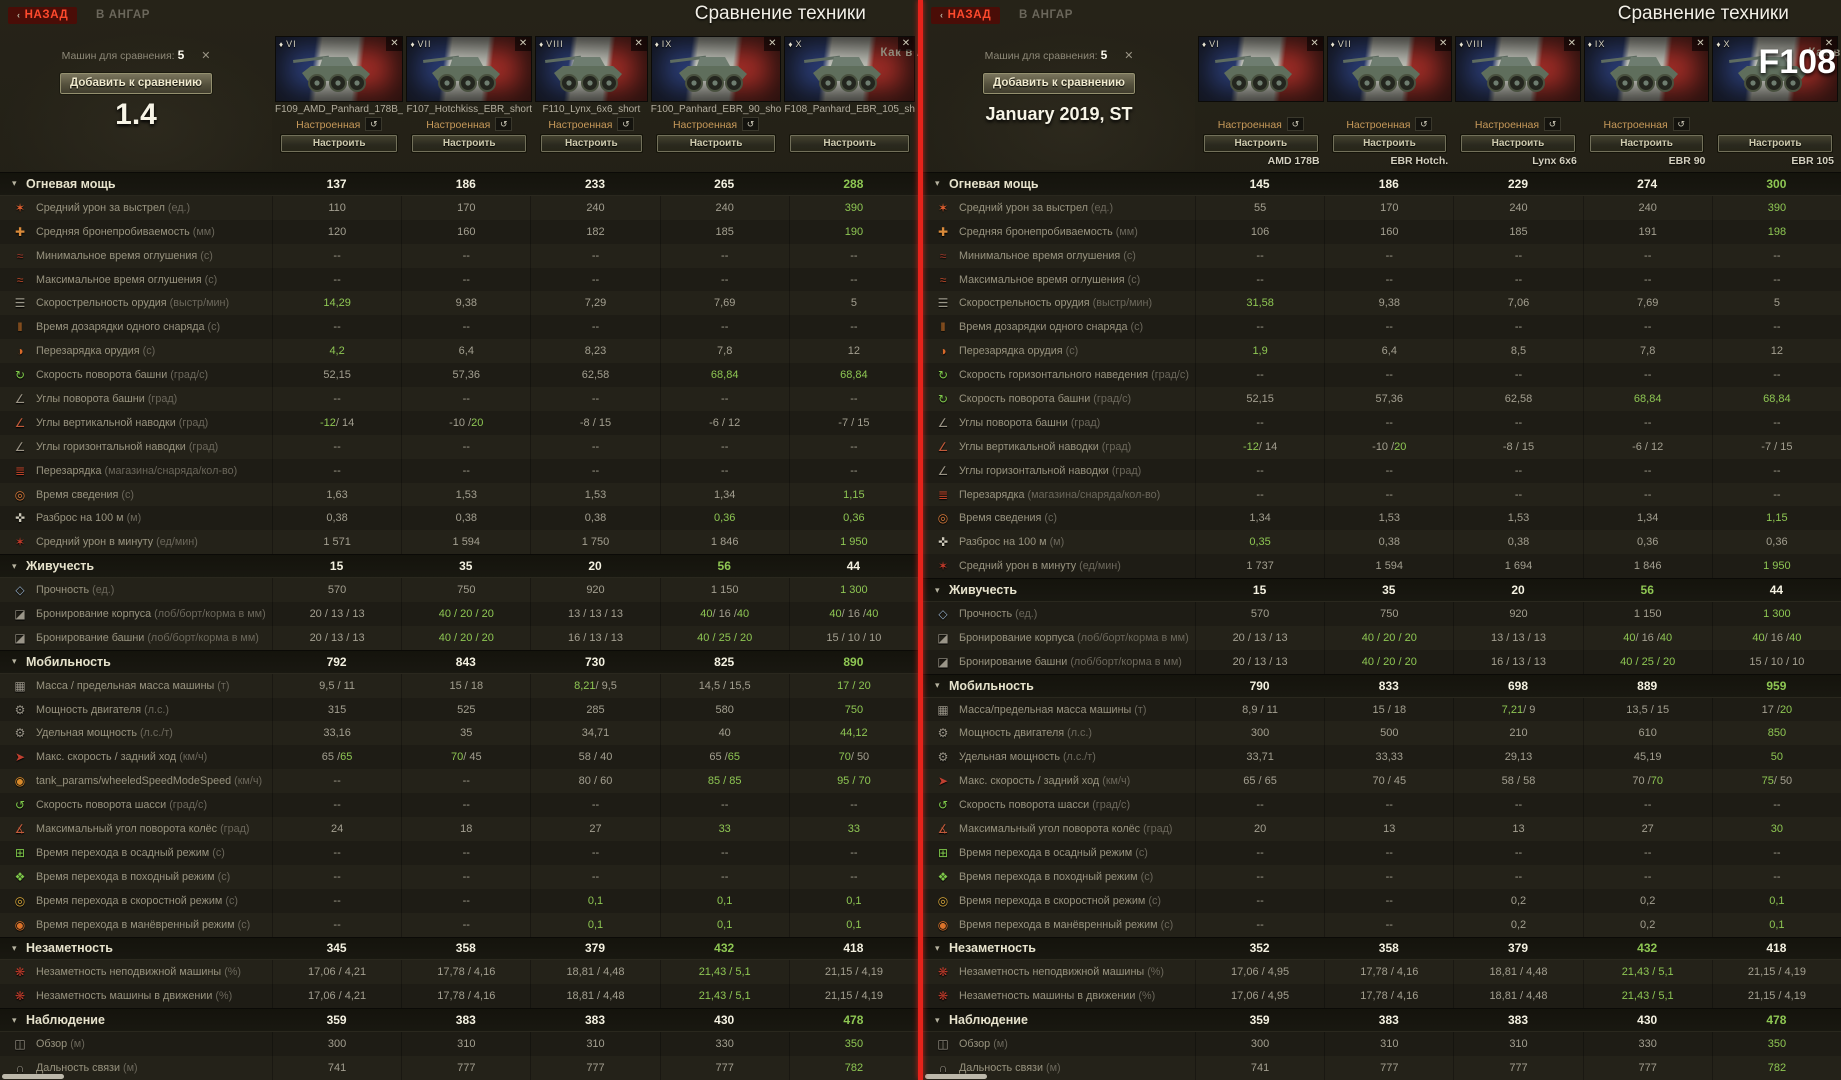  What do you see at coordinates (1647, 399) in the screenshot?
I see `stat-value: 68,84` at bounding box center [1647, 399].